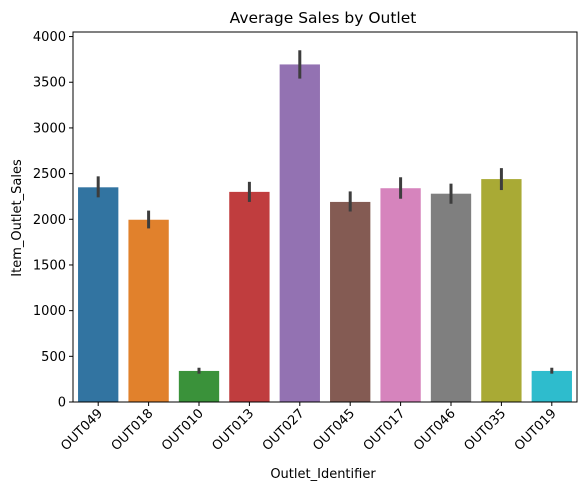  What do you see at coordinates (551, 386) in the screenshot?
I see `bar-out019` at bounding box center [551, 386].